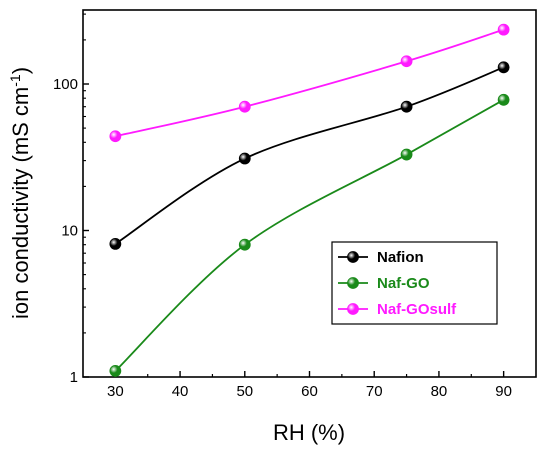  Describe the element at coordinates (20, 70) in the screenshot. I see `y-axis-title-close: )` at that location.